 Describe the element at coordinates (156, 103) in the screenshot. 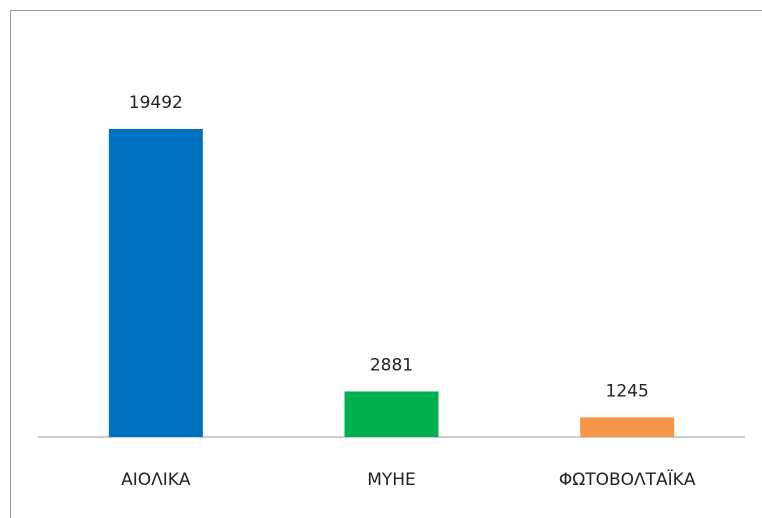

I see `data-label: 19492` at that location.